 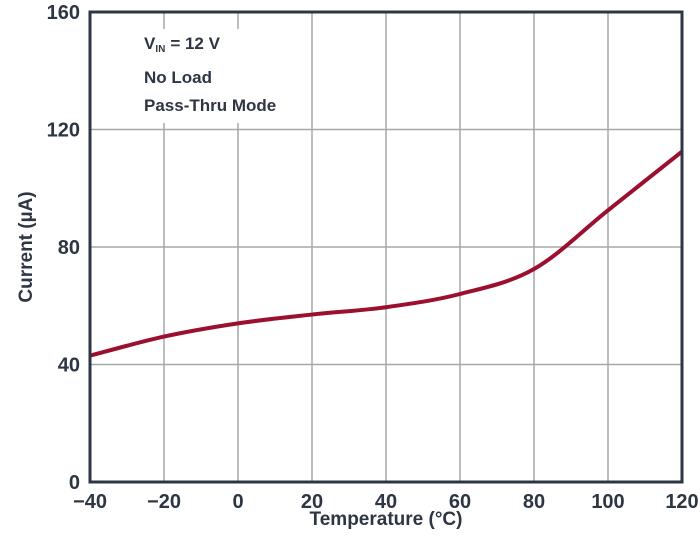 I want to click on annotation-line-no-load: No Load, so click(x=178, y=77).